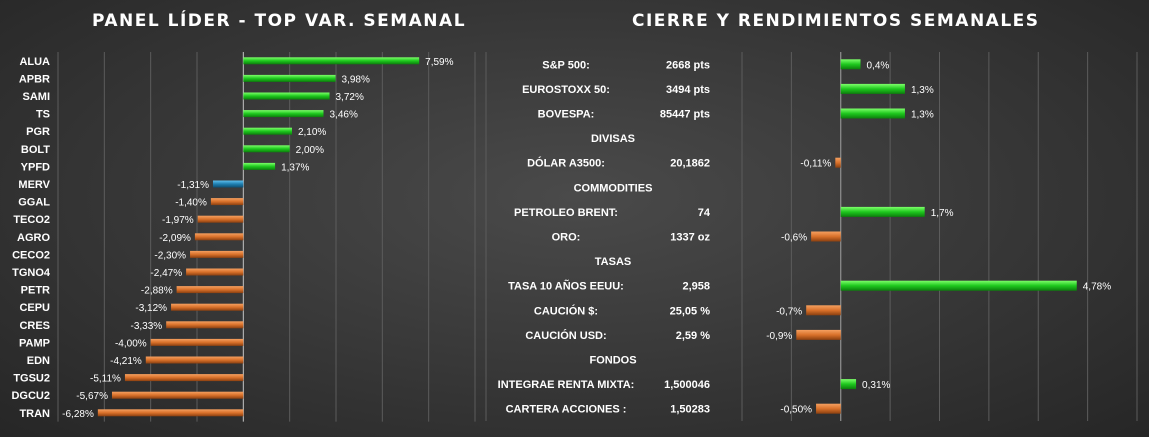 The width and height of the screenshot is (1149, 437). What do you see at coordinates (565, 335) in the screenshot?
I see `row-label: CAUCIÓN USD:` at bounding box center [565, 335].